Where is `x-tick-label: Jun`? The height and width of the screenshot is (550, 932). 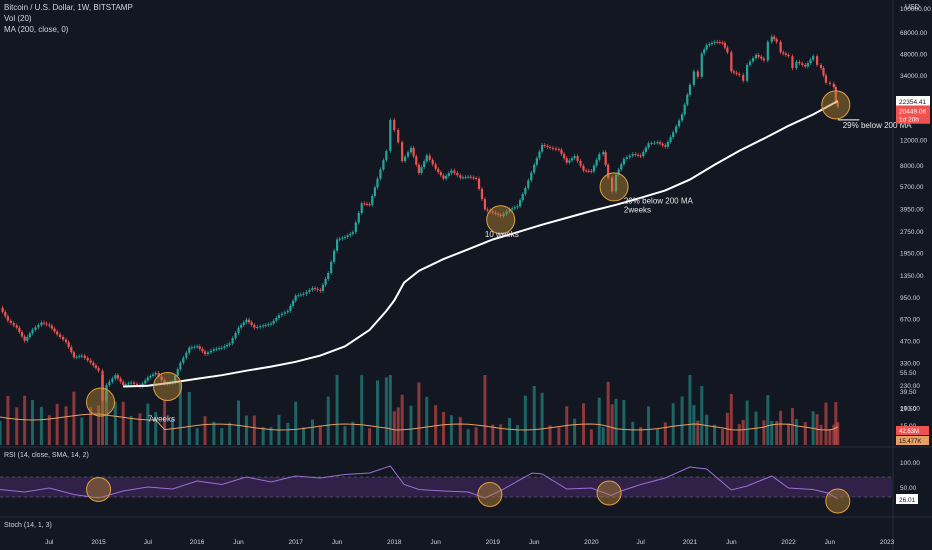 x-tick-label: Jun is located at coordinates (435, 542).